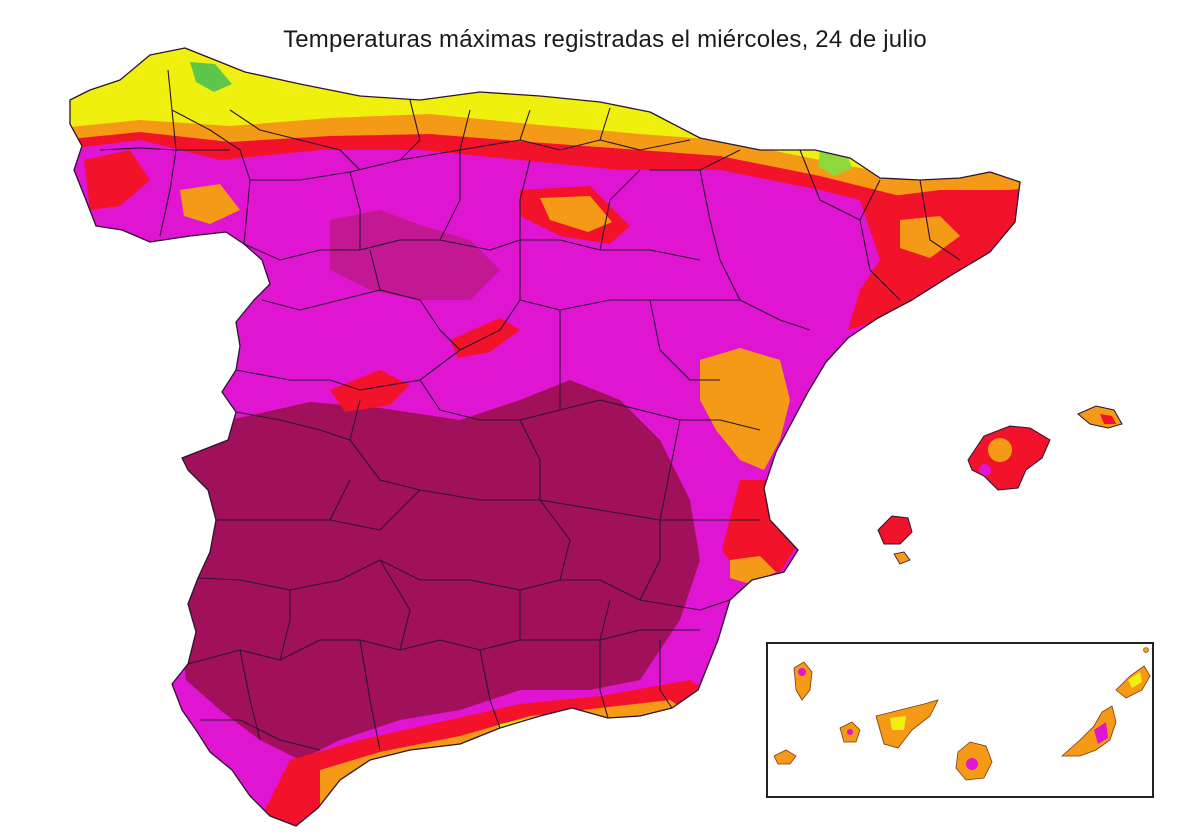 The width and height of the screenshot is (1200, 840). What do you see at coordinates (370, 391) in the screenshot?
I see `central-red-spot` at bounding box center [370, 391].